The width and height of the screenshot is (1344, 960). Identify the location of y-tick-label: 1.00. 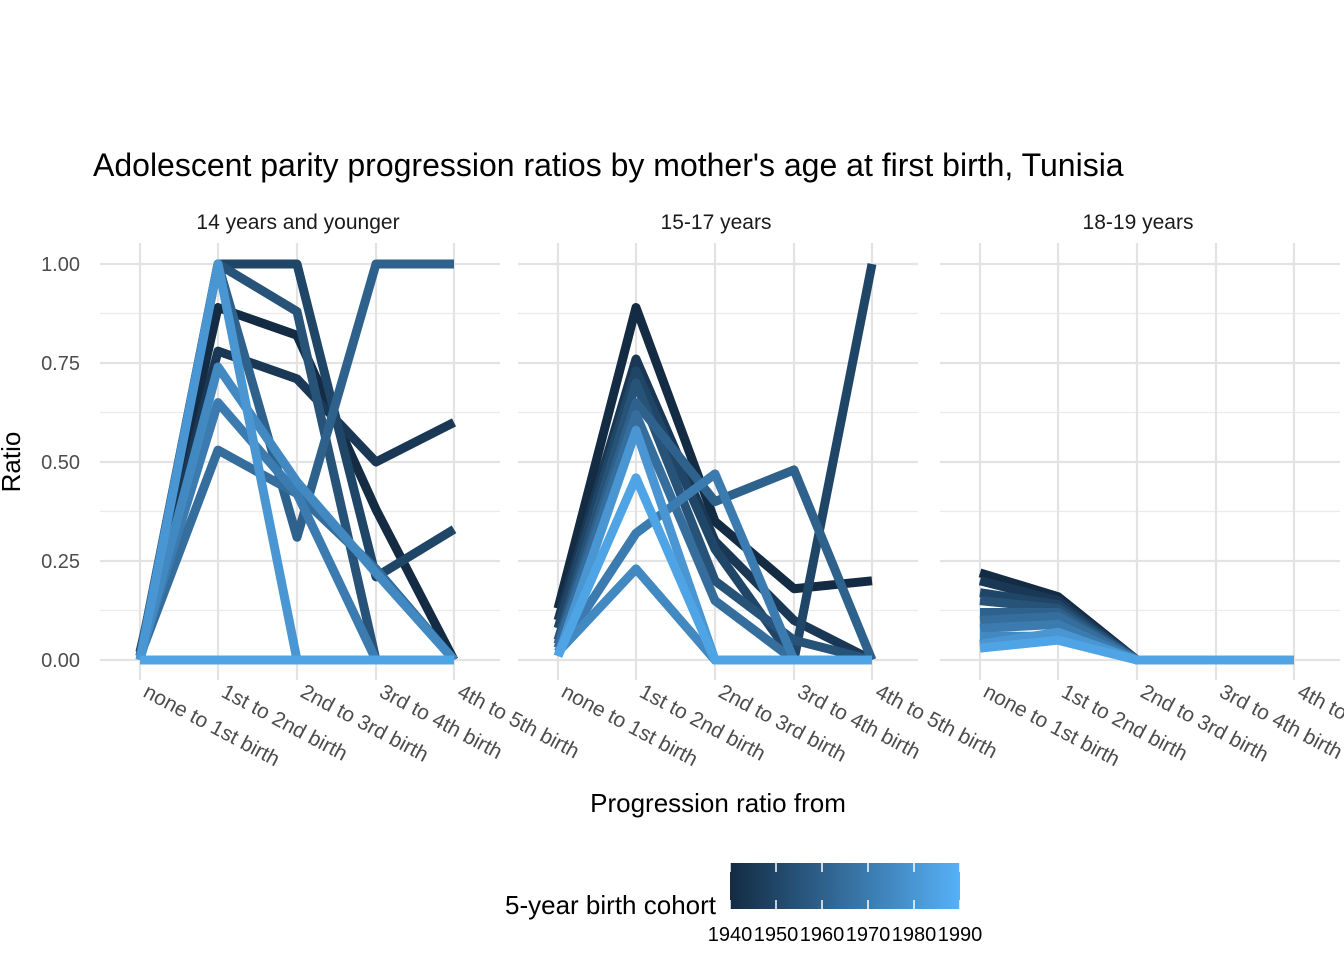
(60, 265).